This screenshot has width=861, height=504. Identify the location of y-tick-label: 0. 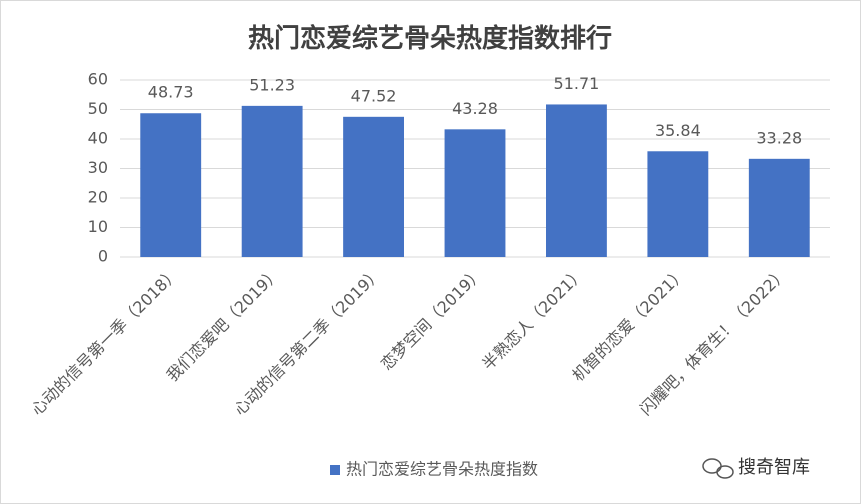
(103, 256).